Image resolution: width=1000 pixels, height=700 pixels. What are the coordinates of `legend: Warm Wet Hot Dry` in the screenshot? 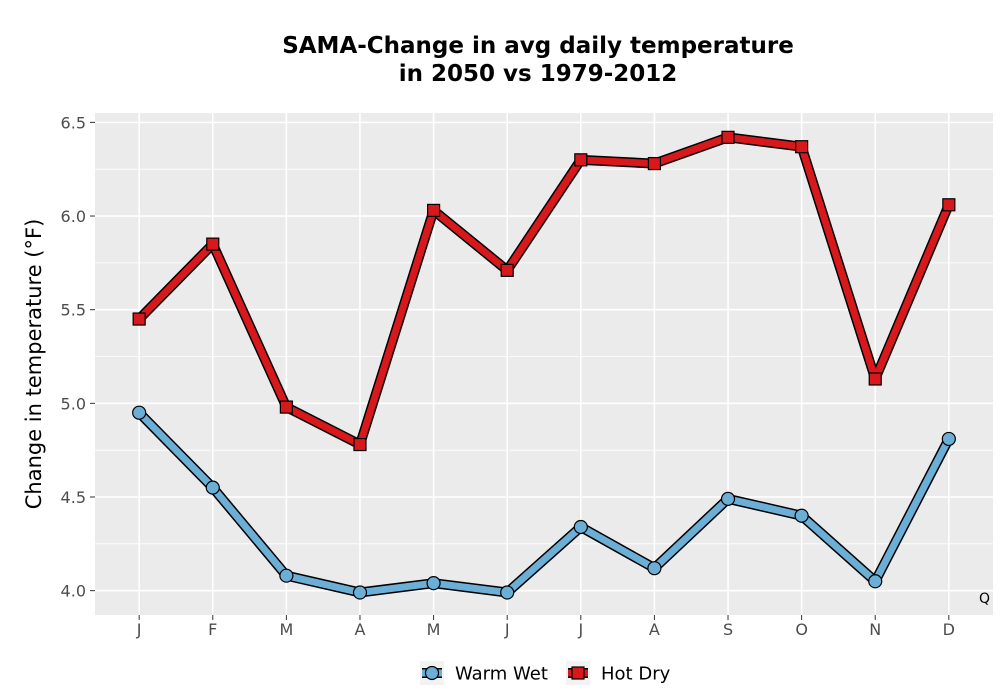 It's located at (545, 673).